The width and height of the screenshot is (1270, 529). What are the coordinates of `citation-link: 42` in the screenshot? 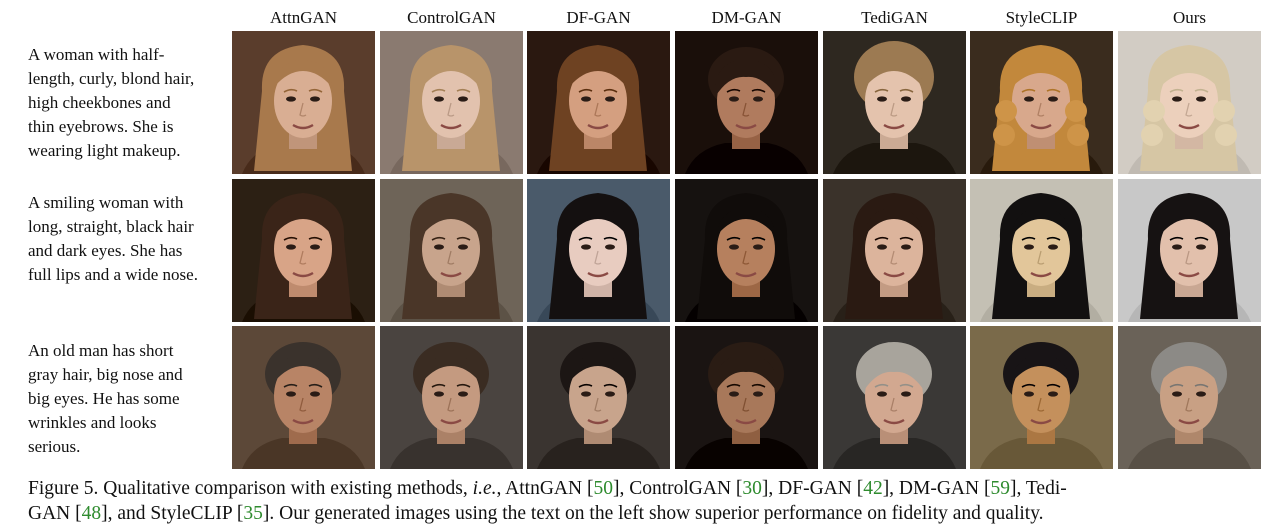 It's located at (873, 488).